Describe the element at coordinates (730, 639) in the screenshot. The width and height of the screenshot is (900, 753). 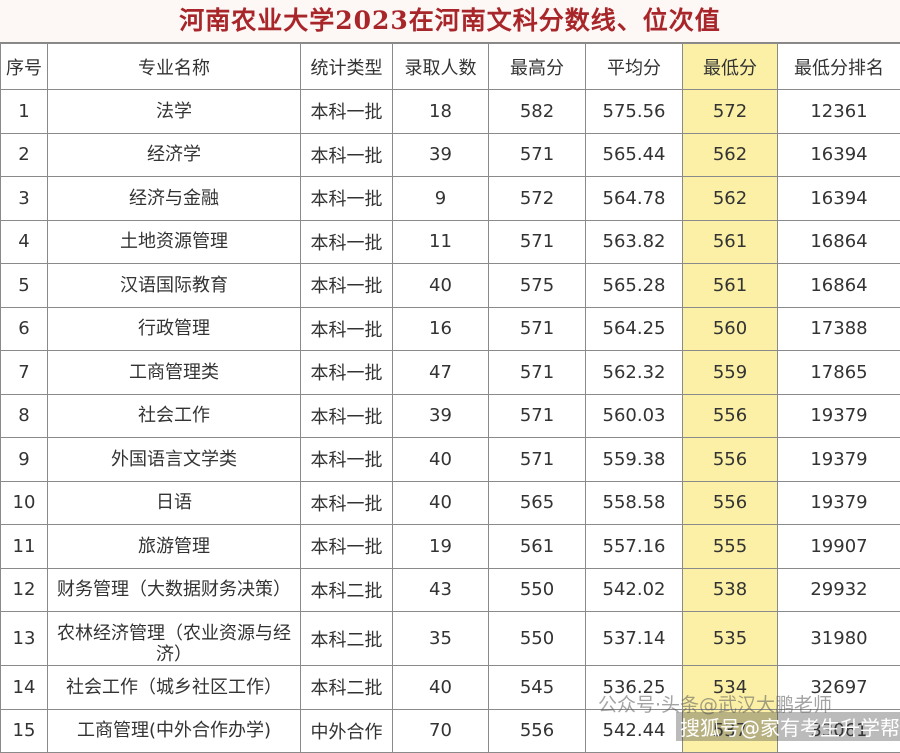
I see `table-cell: 535` at that location.